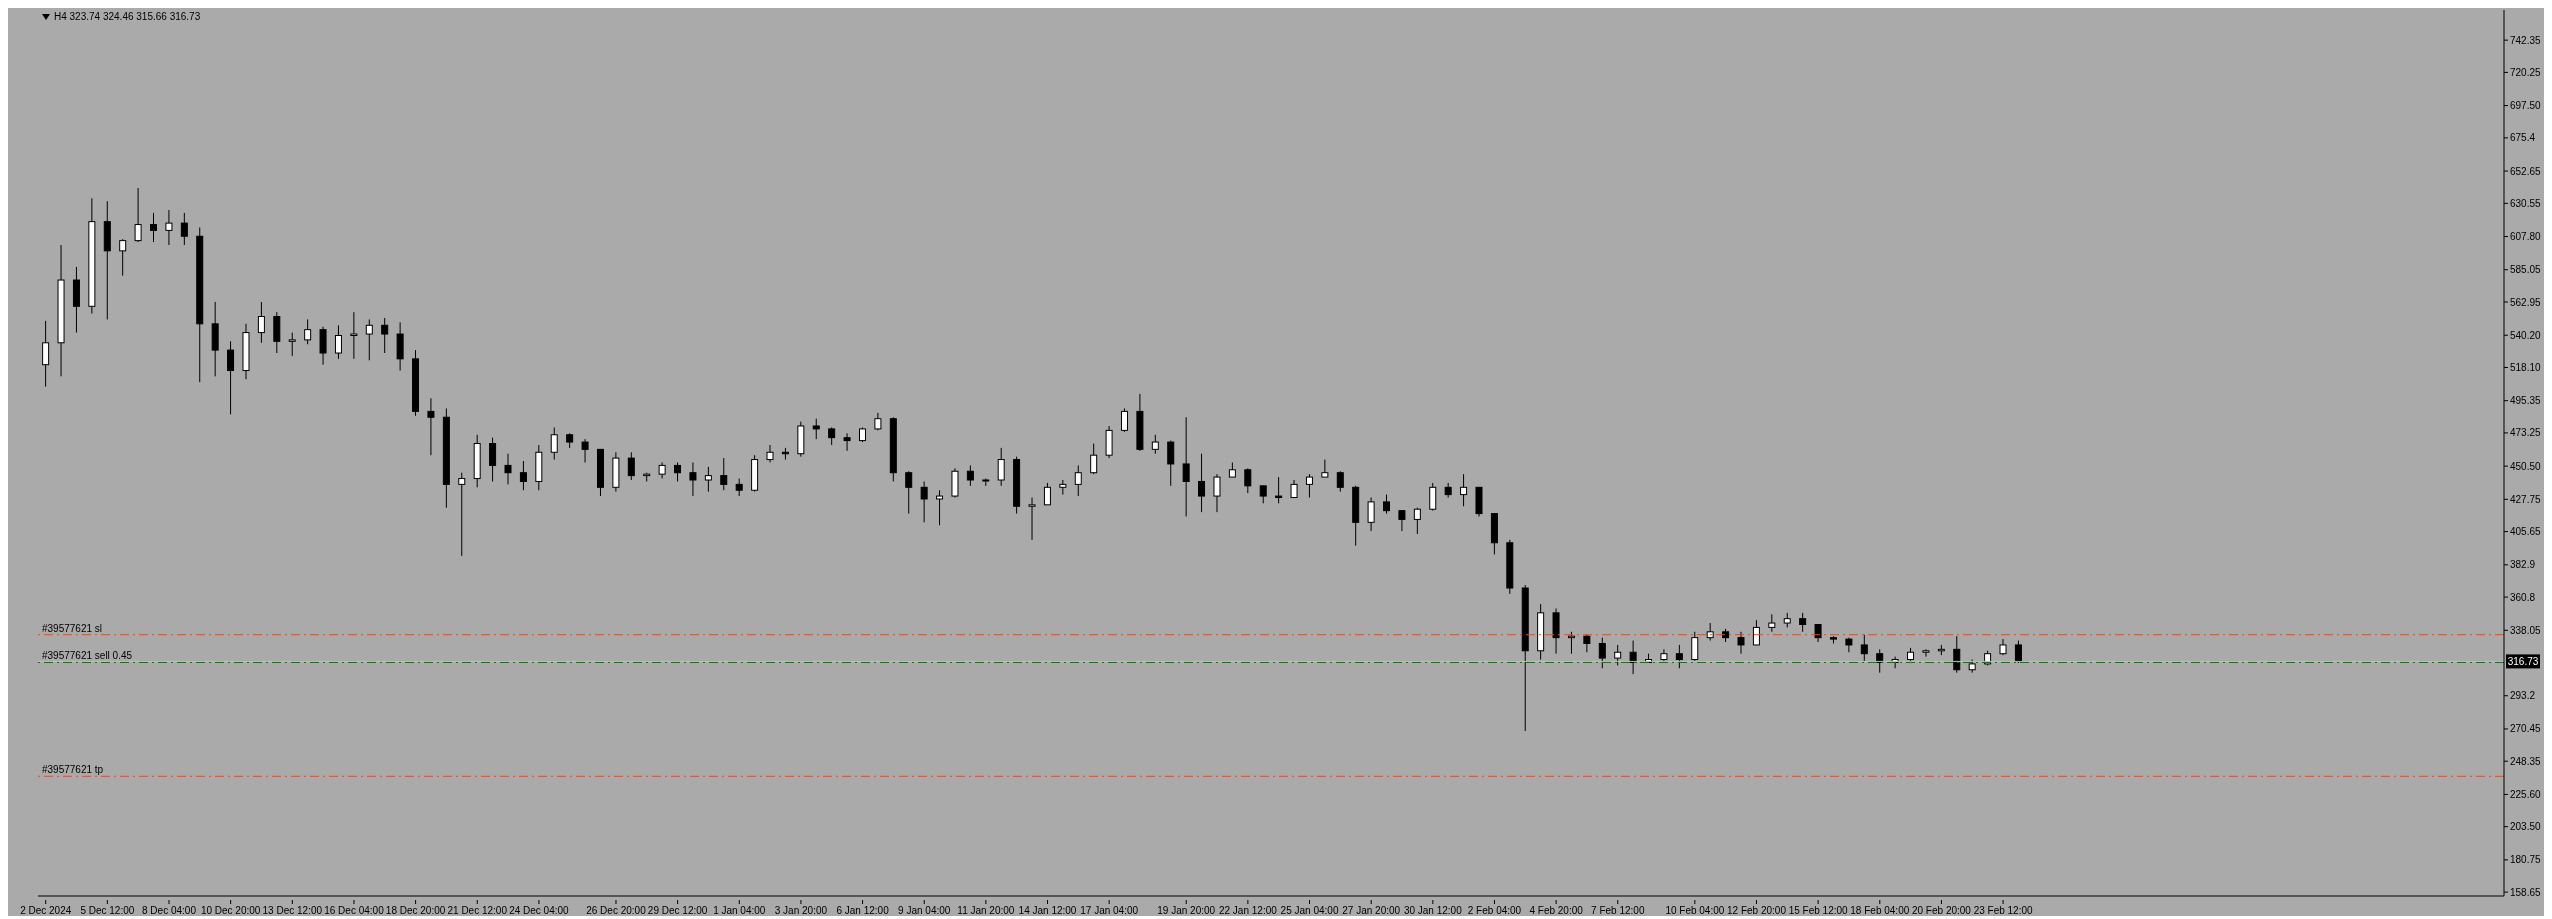  What do you see at coordinates (1757, 910) in the screenshot?
I see `x-tick-label: 12 Feb 20:00` at bounding box center [1757, 910].